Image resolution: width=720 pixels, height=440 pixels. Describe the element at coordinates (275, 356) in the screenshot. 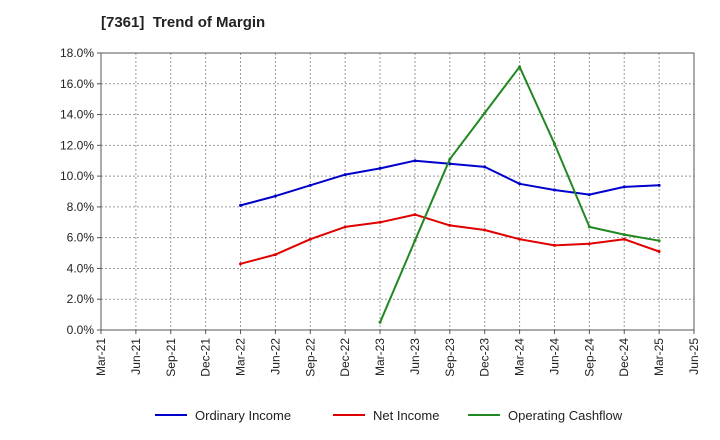

I see `x-tick-label: Jun-22` at that location.